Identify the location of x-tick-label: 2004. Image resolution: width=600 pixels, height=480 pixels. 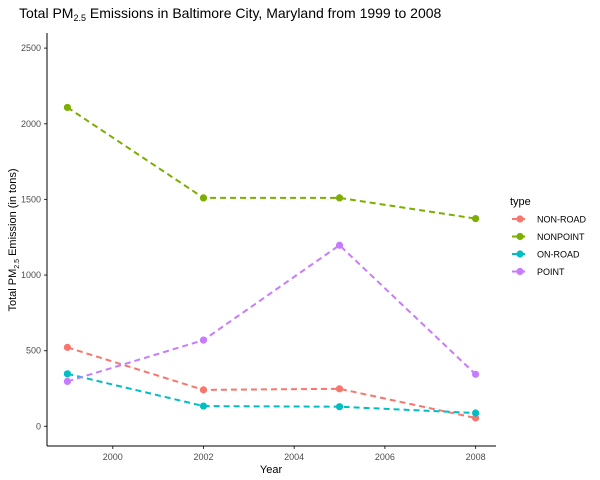
(294, 457).